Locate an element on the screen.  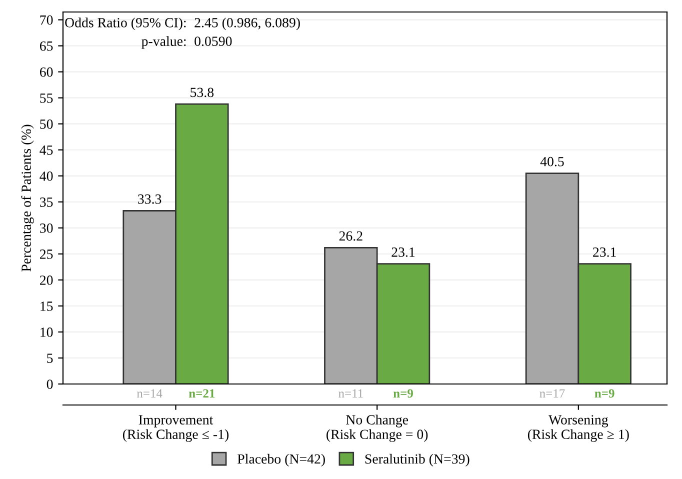
y-tick-label: 35 is located at coordinates (46, 202).